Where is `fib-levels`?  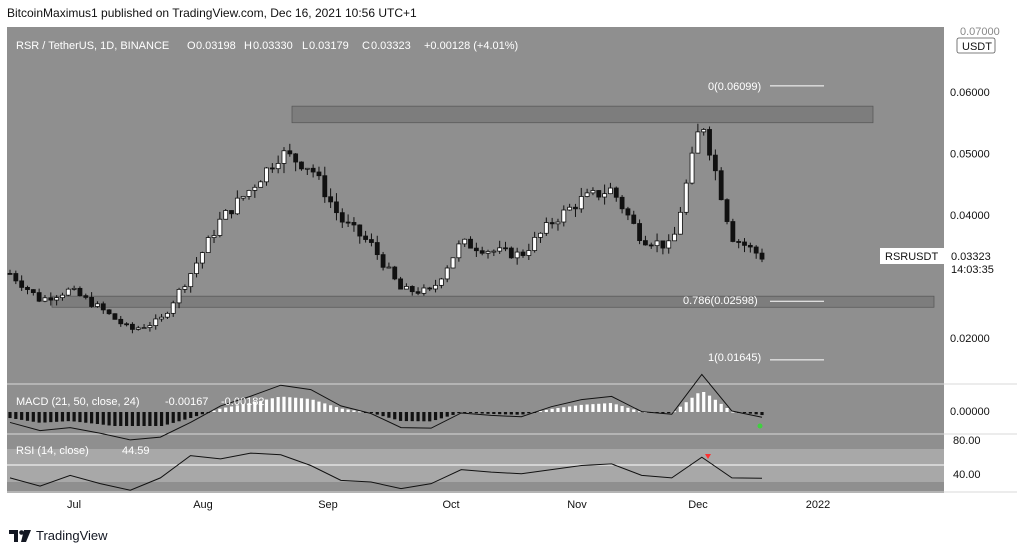 fib-levels is located at coordinates (797, 223).